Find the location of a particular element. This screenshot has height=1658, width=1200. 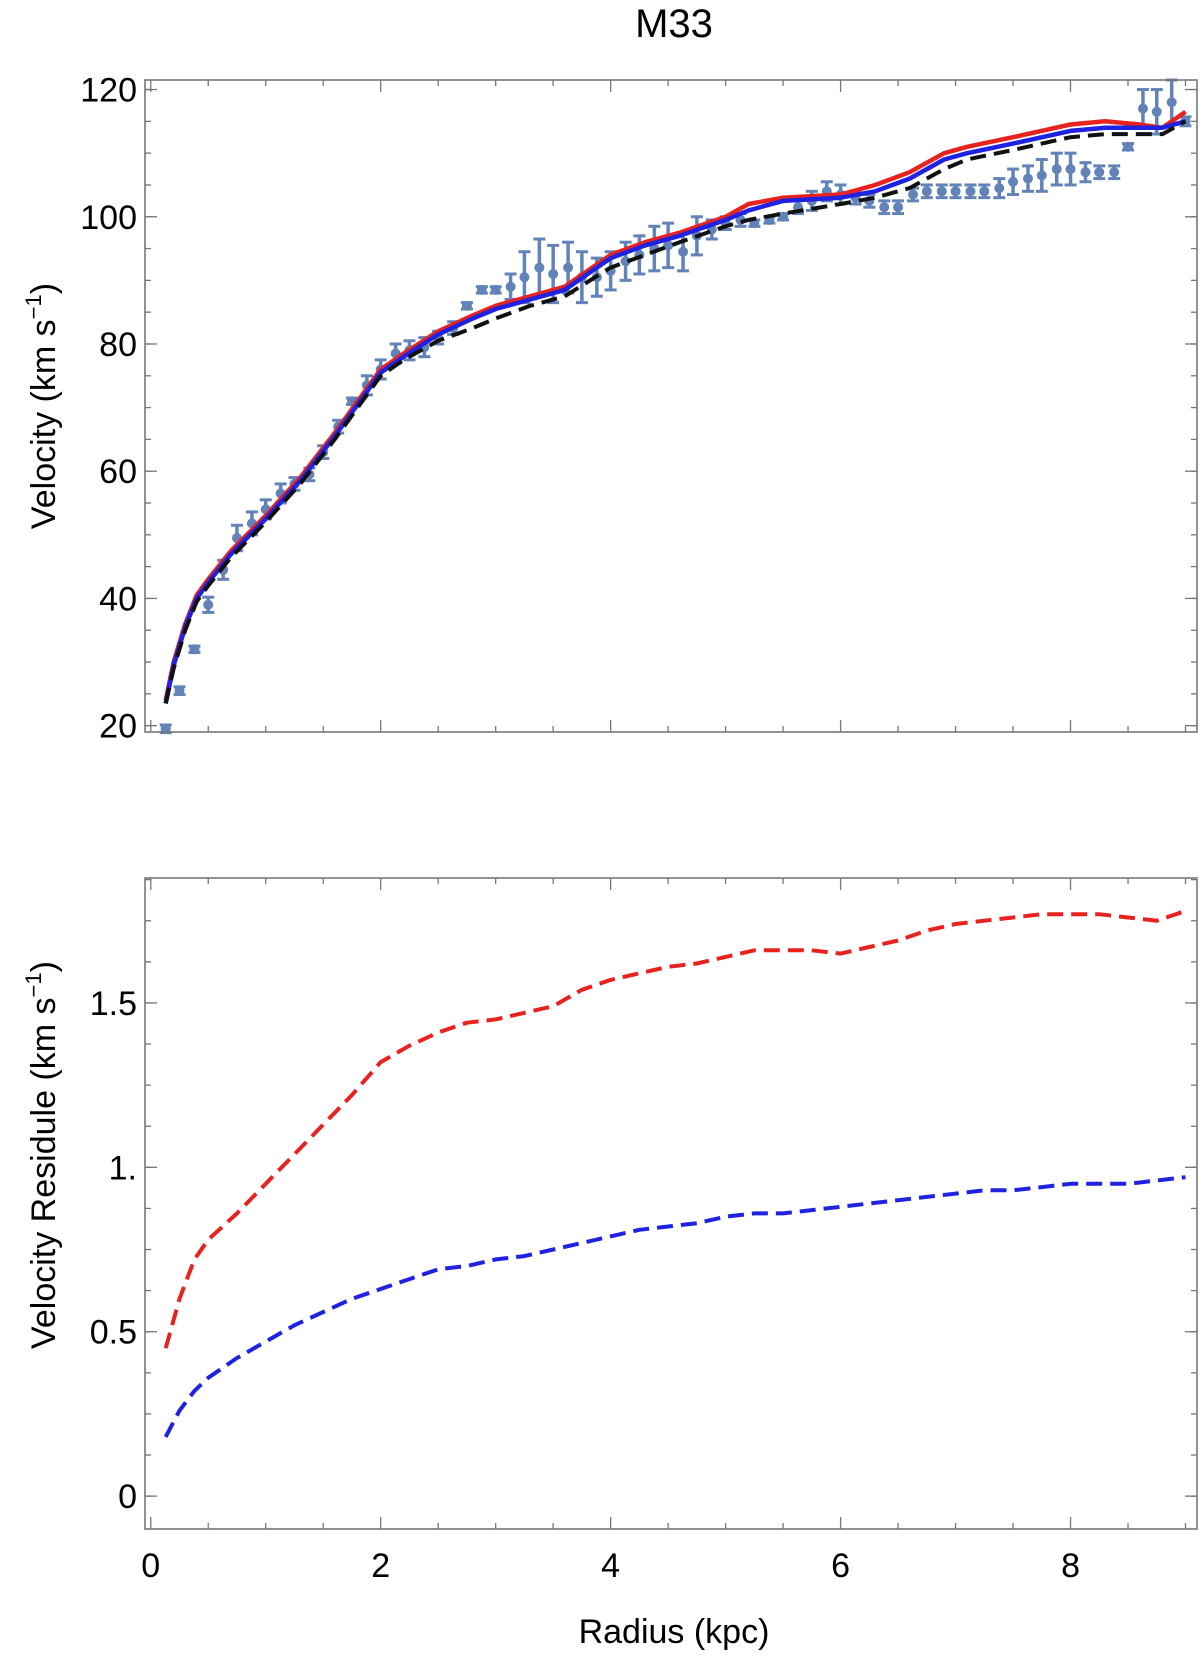

chart-title: M33 is located at coordinates (674, 24).